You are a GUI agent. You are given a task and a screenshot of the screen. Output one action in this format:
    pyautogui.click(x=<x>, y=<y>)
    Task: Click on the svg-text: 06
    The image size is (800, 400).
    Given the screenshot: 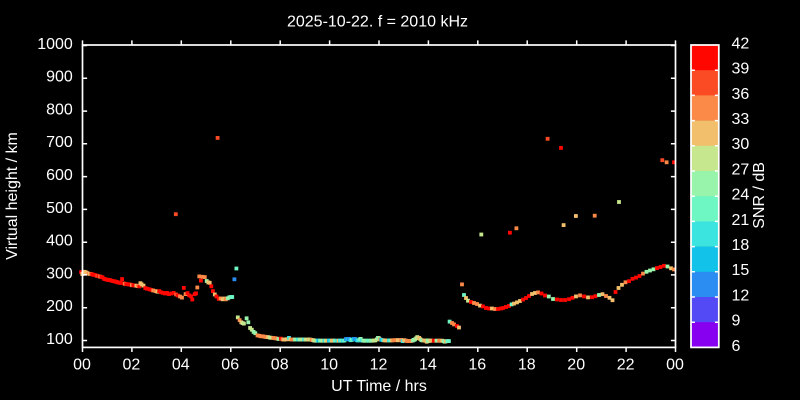 What is the action you would take?
    pyautogui.click(x=230, y=364)
    